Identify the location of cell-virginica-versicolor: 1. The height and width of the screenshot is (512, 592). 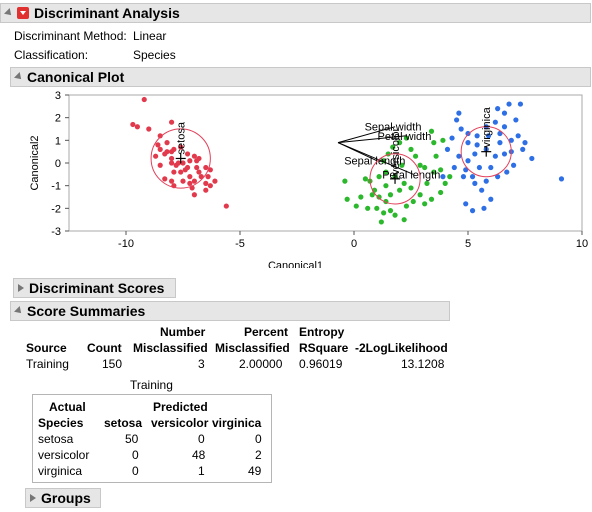
(201, 471).